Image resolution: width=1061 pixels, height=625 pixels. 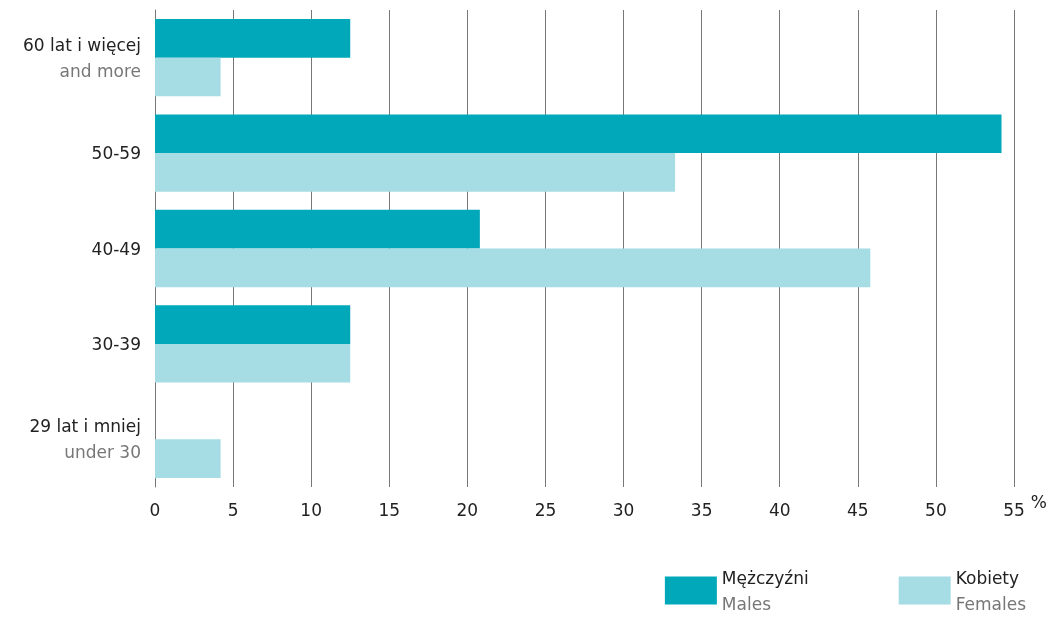 I want to click on y-tick-label: 40-49, so click(x=116, y=248).